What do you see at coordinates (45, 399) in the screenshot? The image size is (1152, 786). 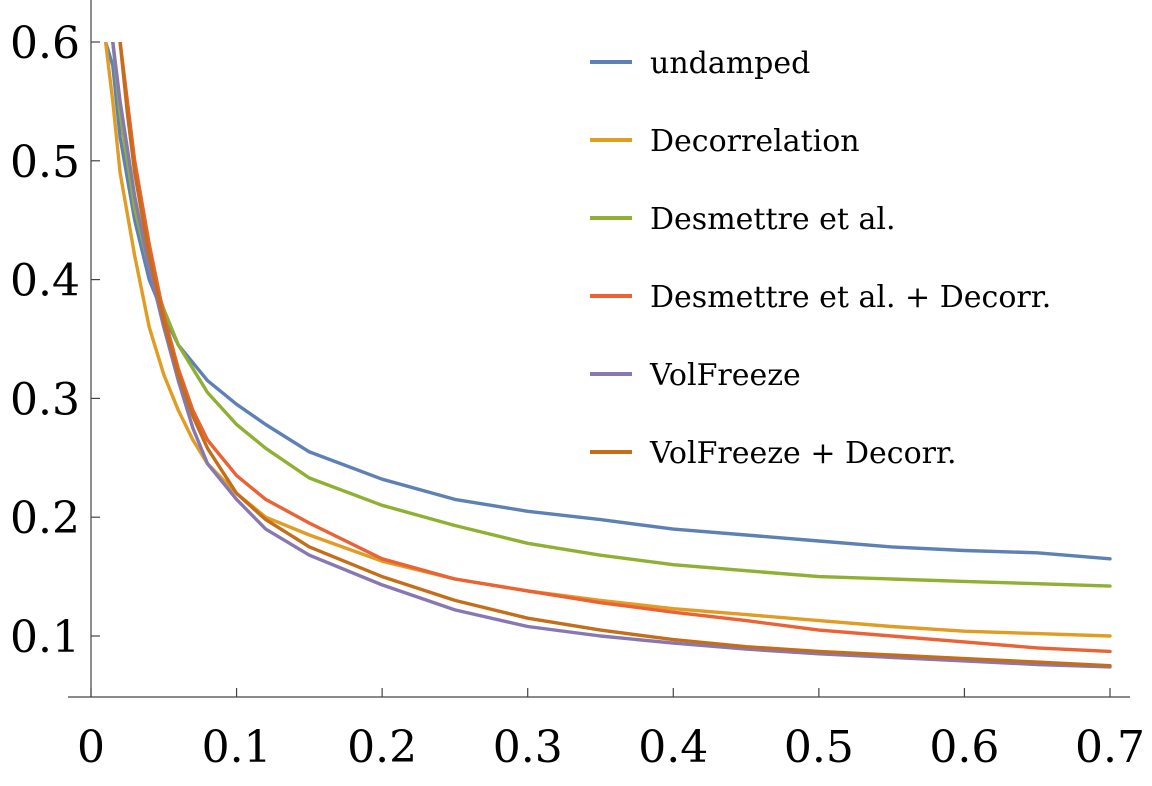 I see `y-tick-label: 0.3` at bounding box center [45, 399].